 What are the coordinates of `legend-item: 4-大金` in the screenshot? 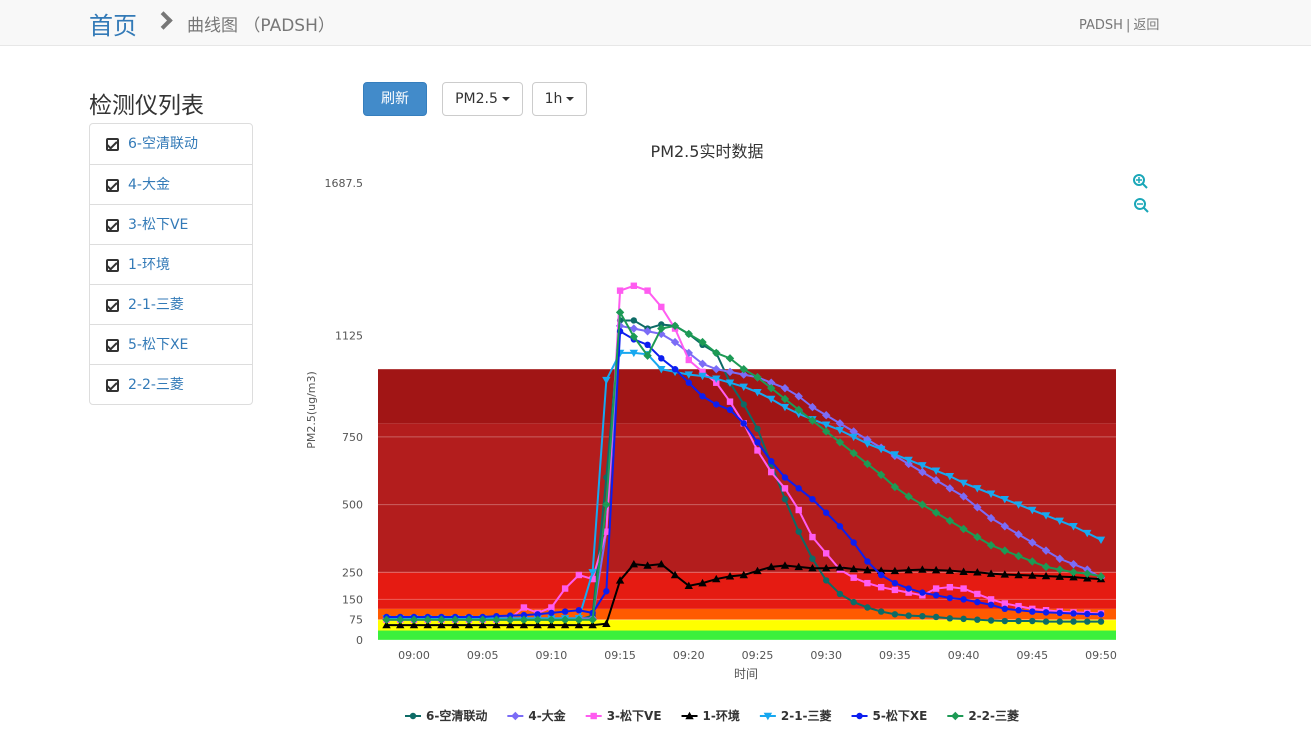 It's located at (537, 715).